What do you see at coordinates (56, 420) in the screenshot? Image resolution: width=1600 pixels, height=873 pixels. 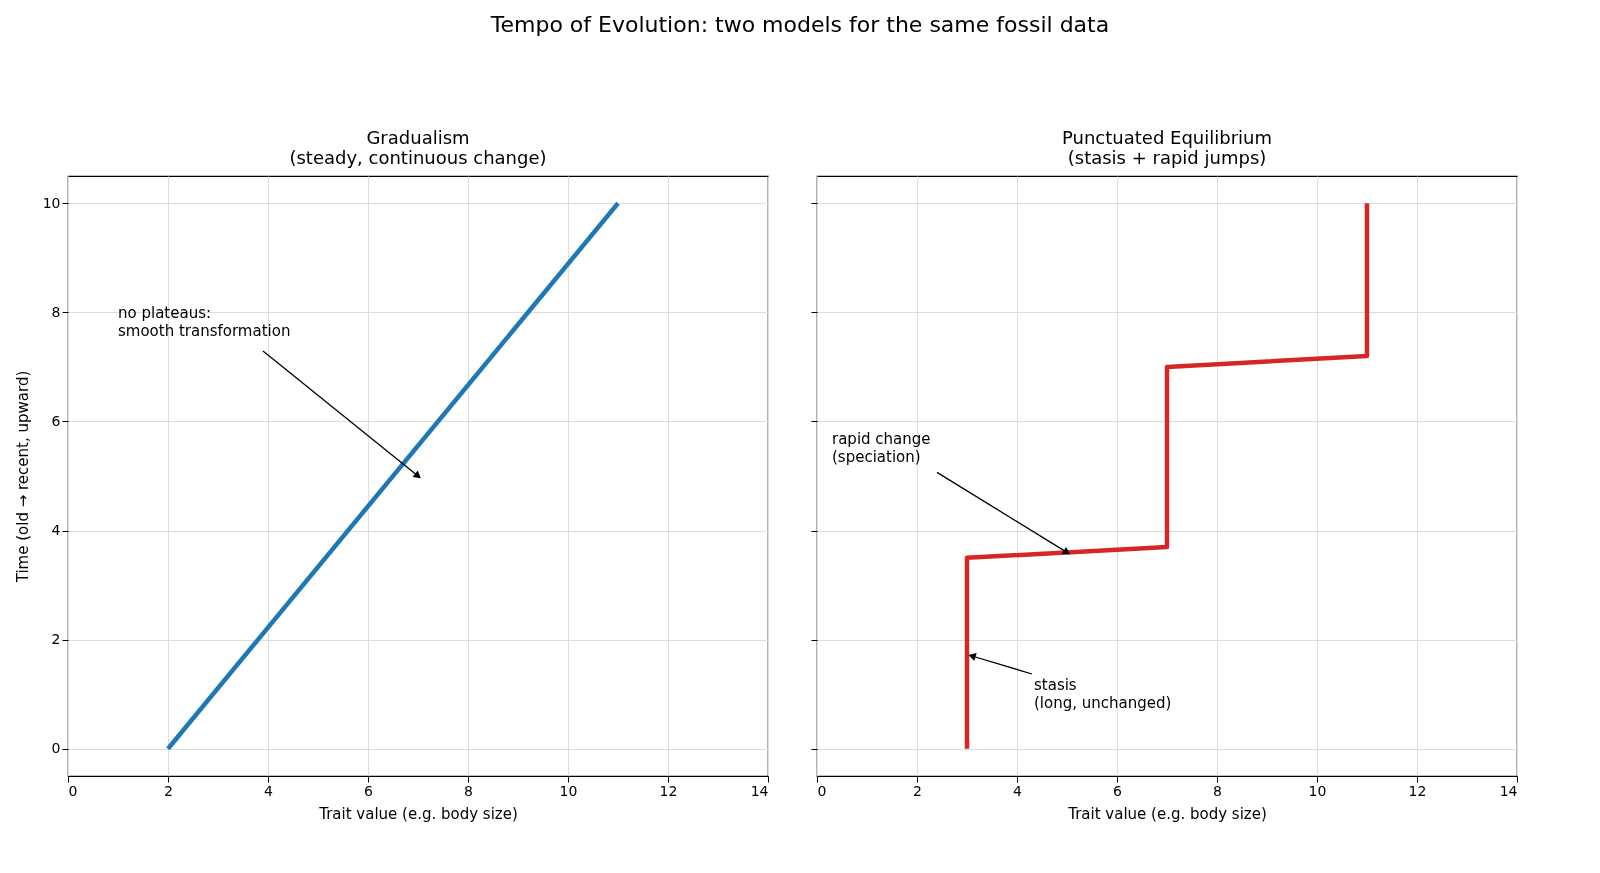 I see `y-tick-label: 6` at bounding box center [56, 420].